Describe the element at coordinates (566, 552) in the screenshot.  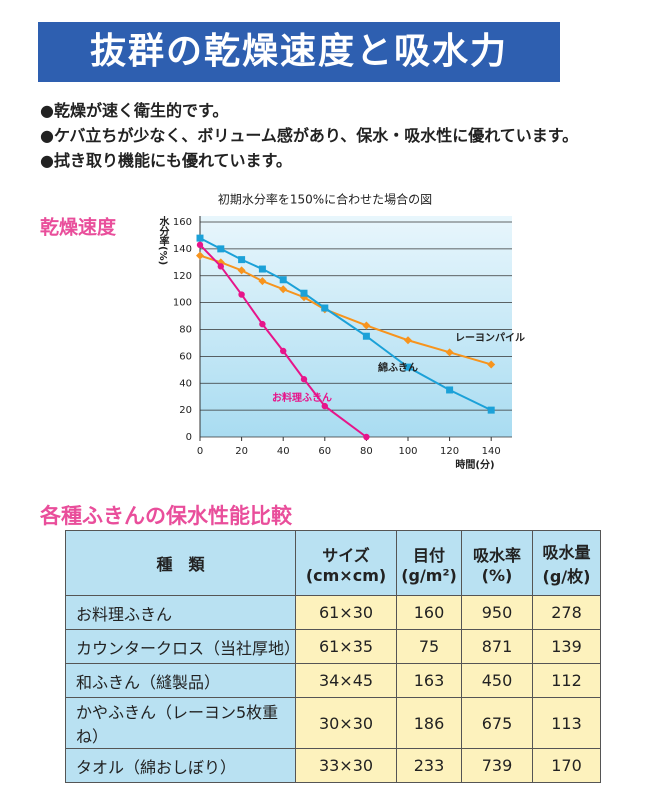
I see `header-text: 吸水量` at that location.